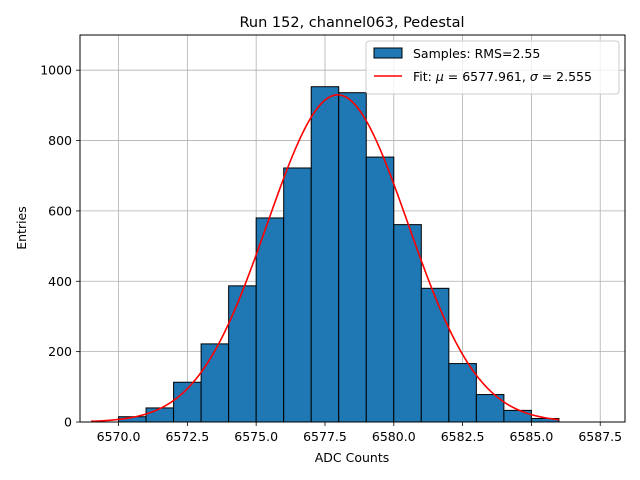 Image resolution: width=640 pixels, height=480 pixels. I want to click on x-tick-label: 6575.0, so click(256, 436).